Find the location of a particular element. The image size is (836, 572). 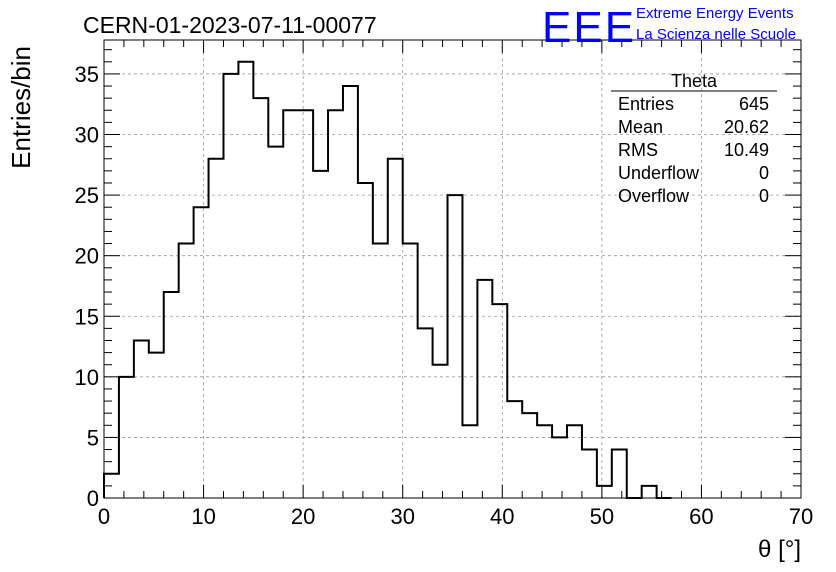

stats-row-value: 20.62 is located at coordinates (746, 127).